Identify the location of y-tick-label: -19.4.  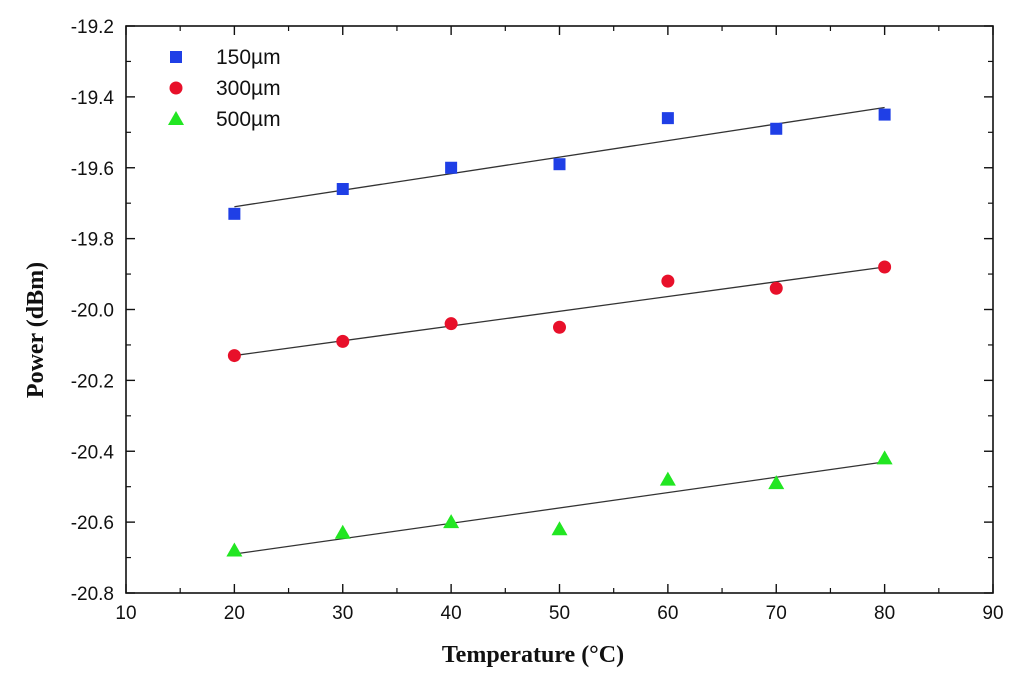
(93, 98).